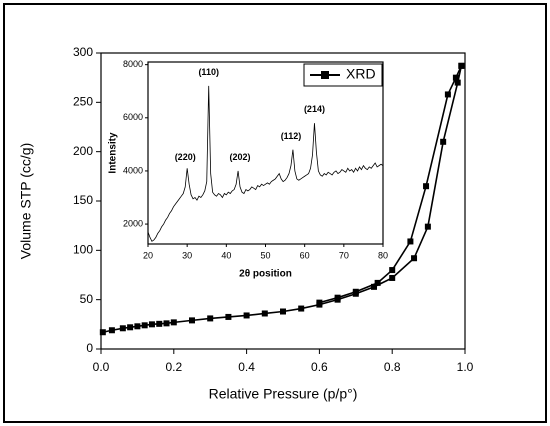 The width and height of the screenshot is (550, 426). I want to click on y-tick-label: 8000, so click(133, 64).